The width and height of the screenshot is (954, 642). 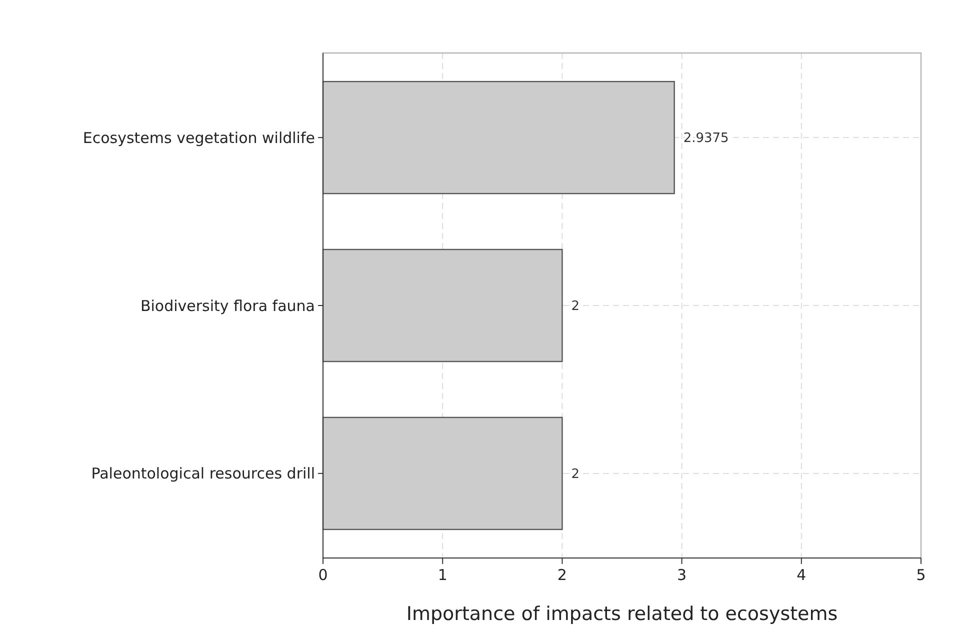 I want to click on x-tick-label: 2, so click(x=562, y=575).